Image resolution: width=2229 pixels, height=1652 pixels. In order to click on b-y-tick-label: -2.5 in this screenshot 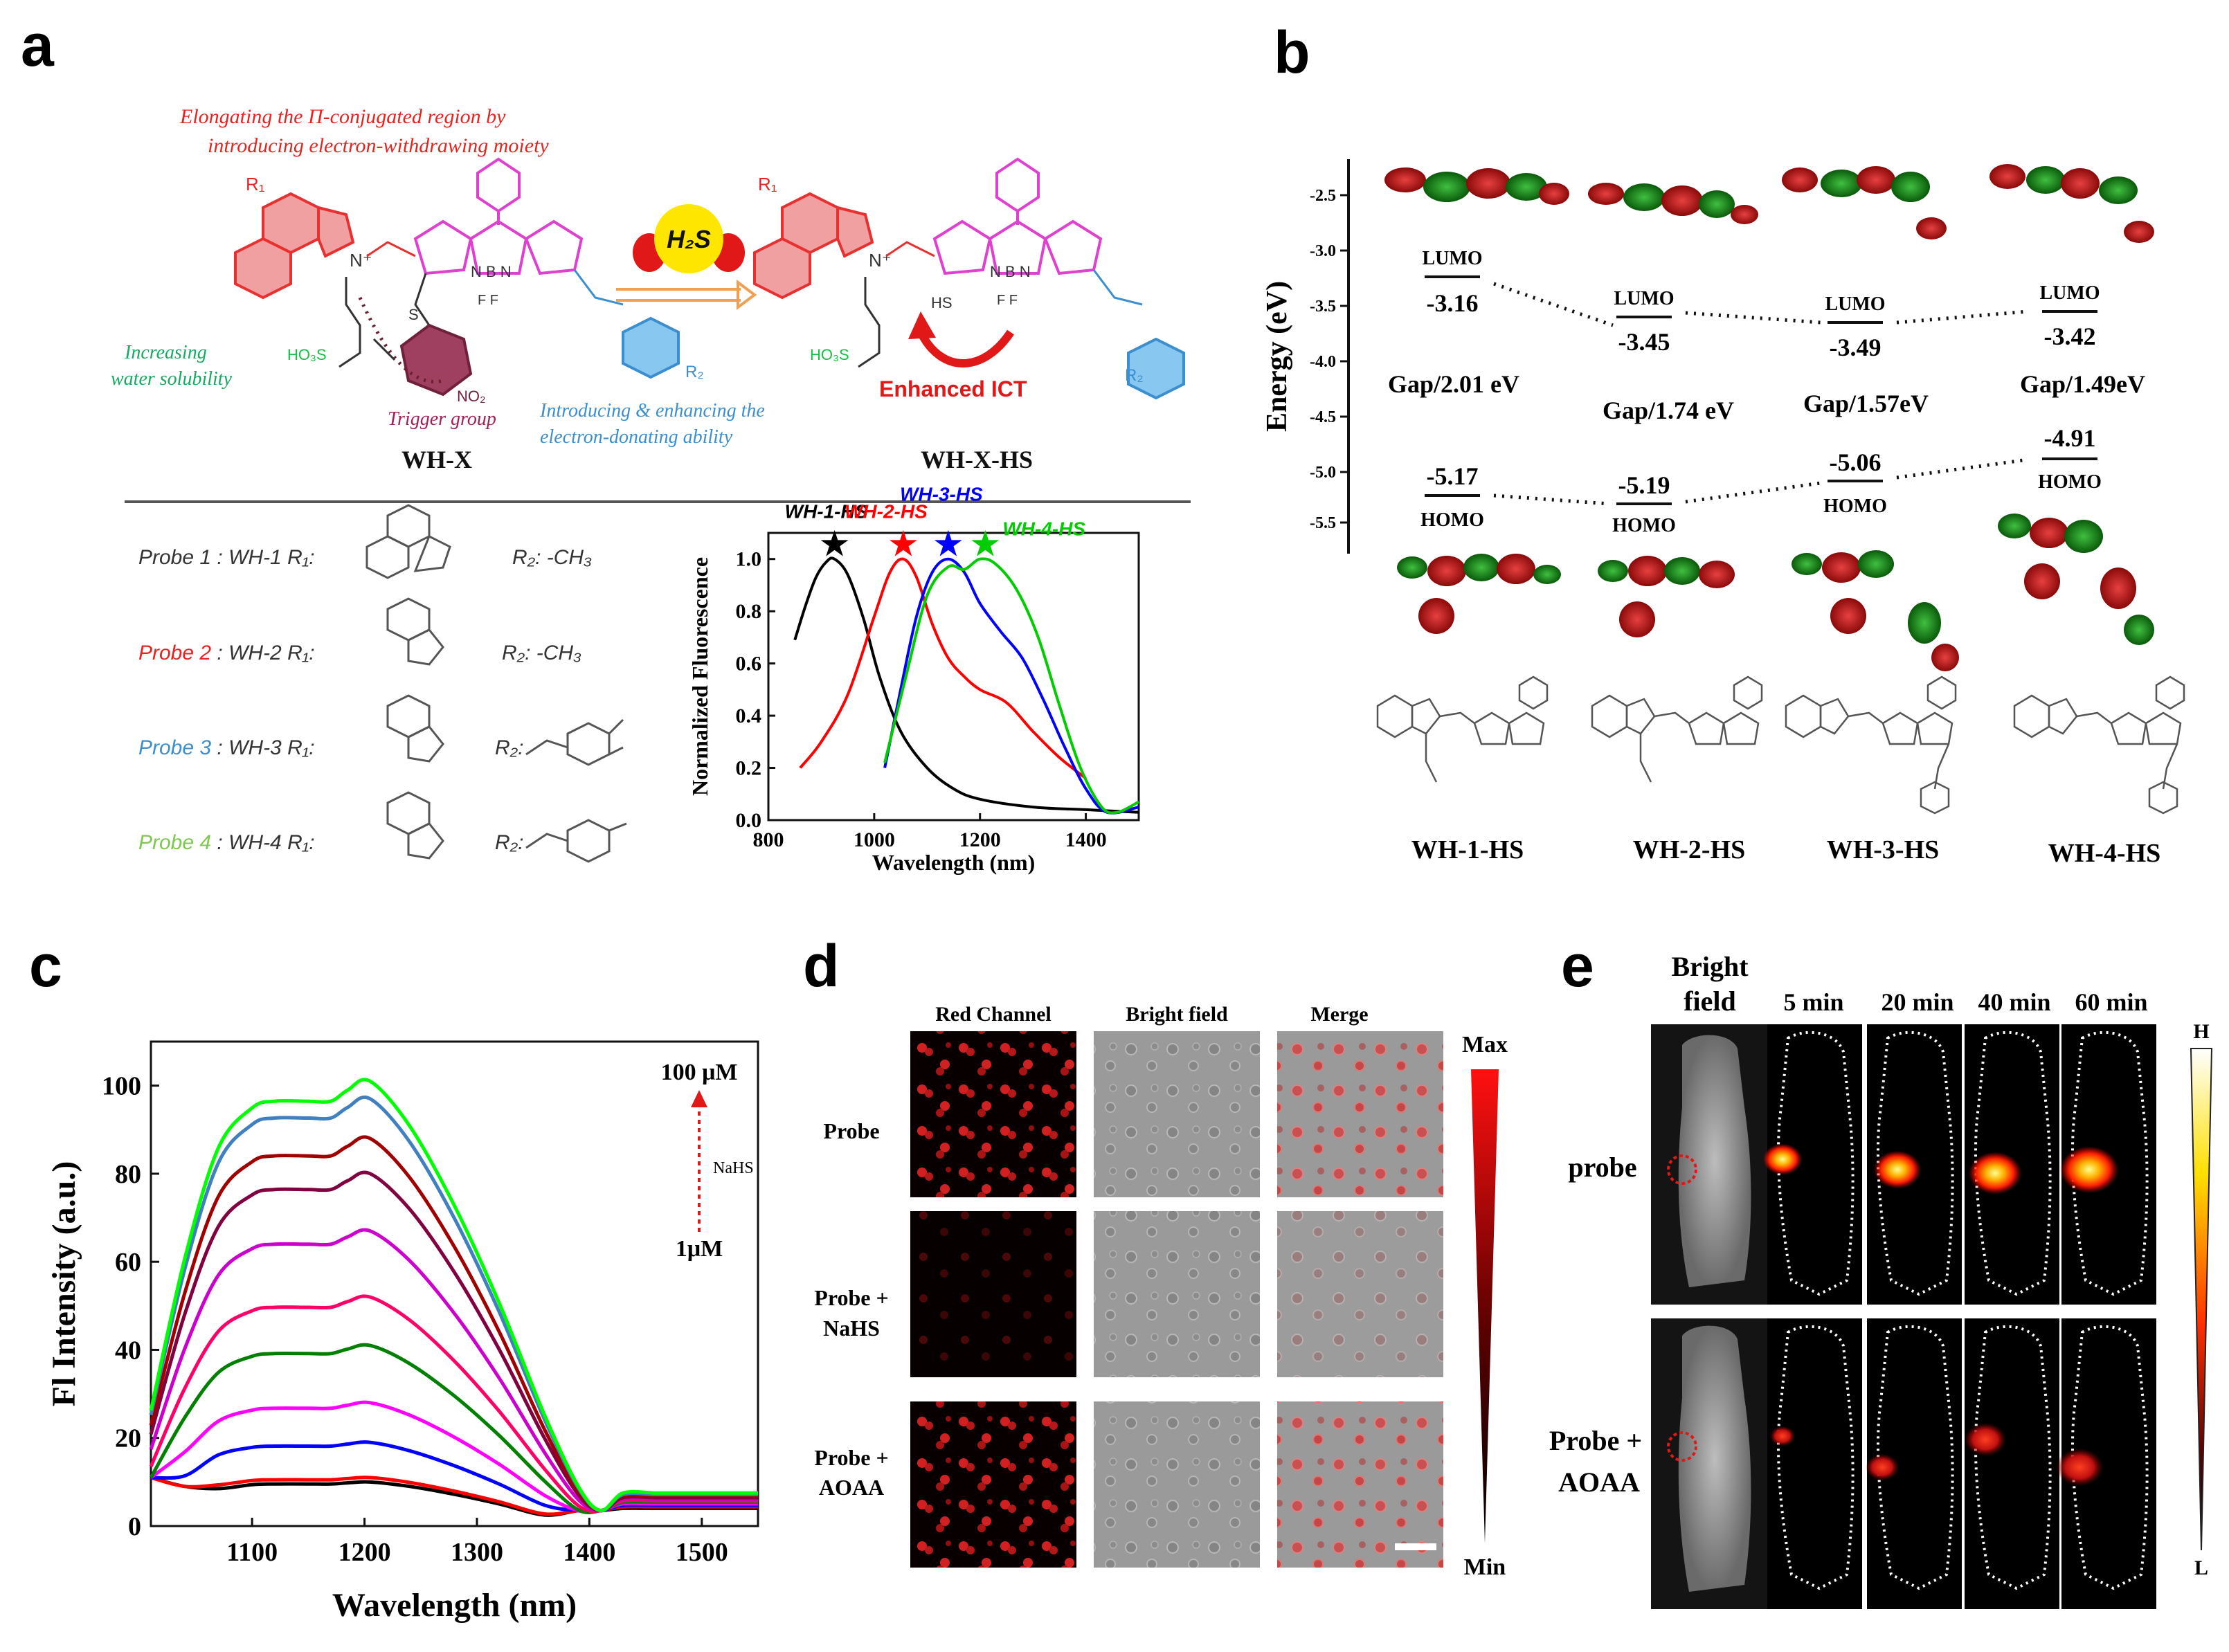, I will do `click(1323, 196)`.